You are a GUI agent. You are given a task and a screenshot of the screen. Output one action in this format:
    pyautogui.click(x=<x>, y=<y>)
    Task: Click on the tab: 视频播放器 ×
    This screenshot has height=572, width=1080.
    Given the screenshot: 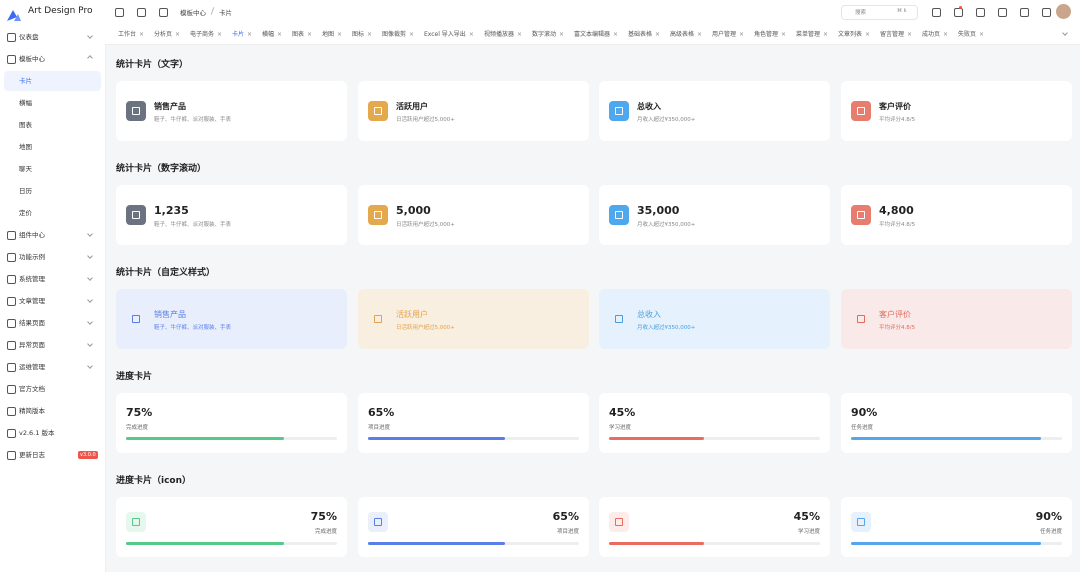 What is the action you would take?
    pyautogui.click(x=503, y=34)
    